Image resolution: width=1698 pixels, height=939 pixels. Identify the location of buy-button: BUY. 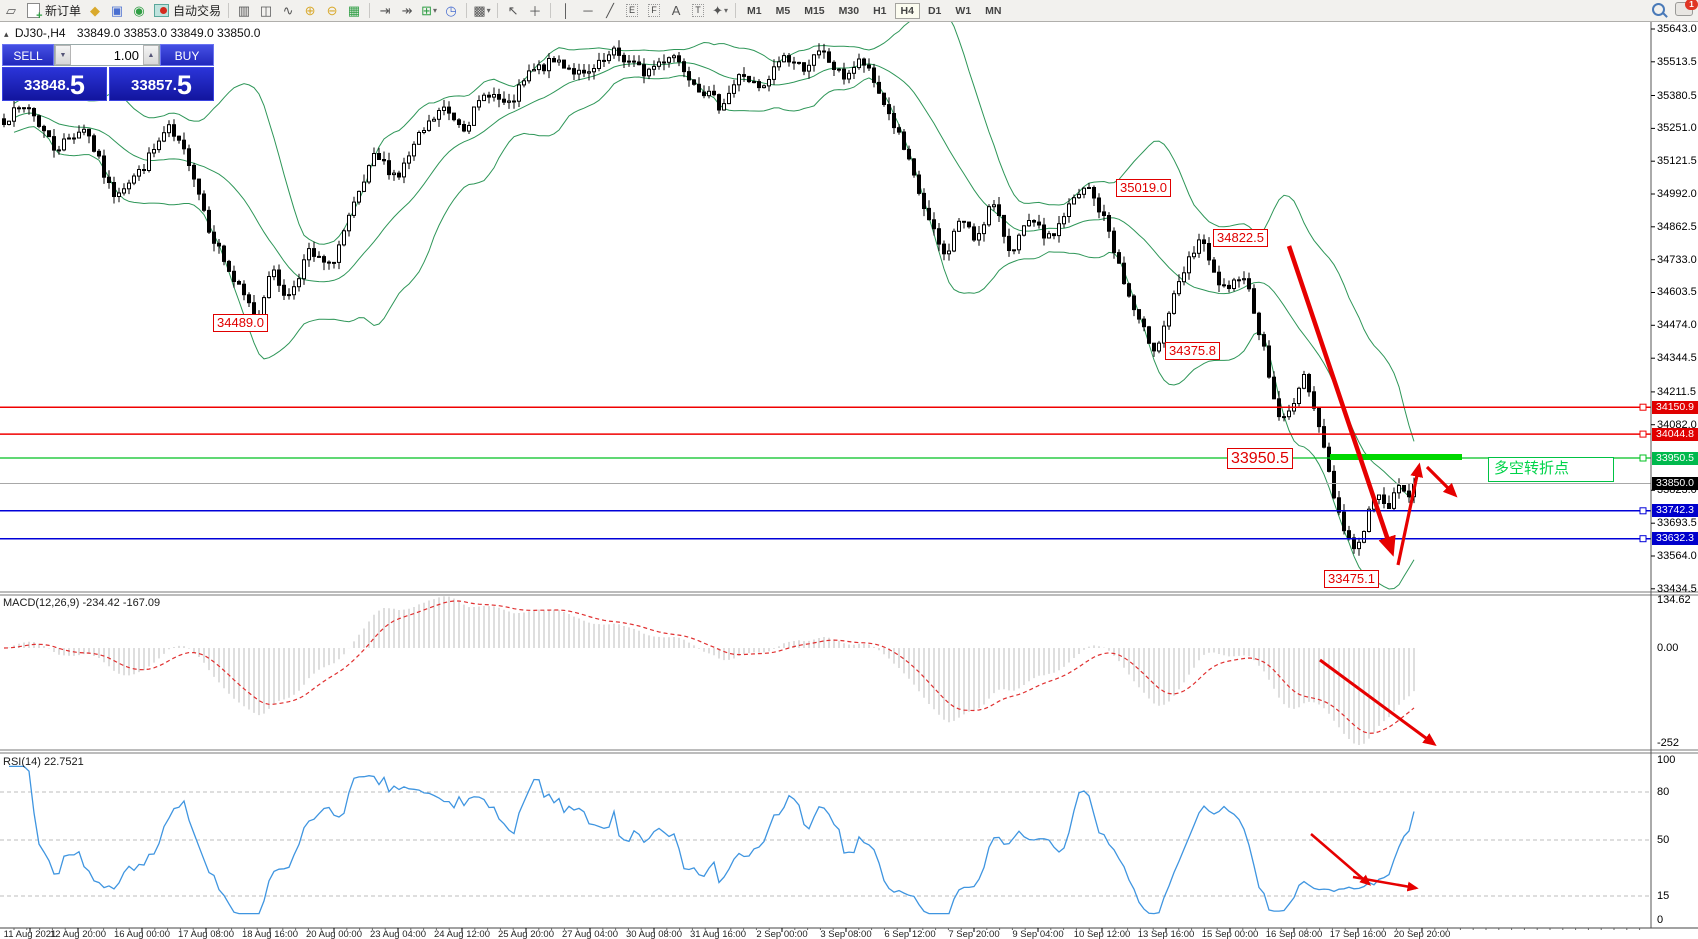
(187, 55).